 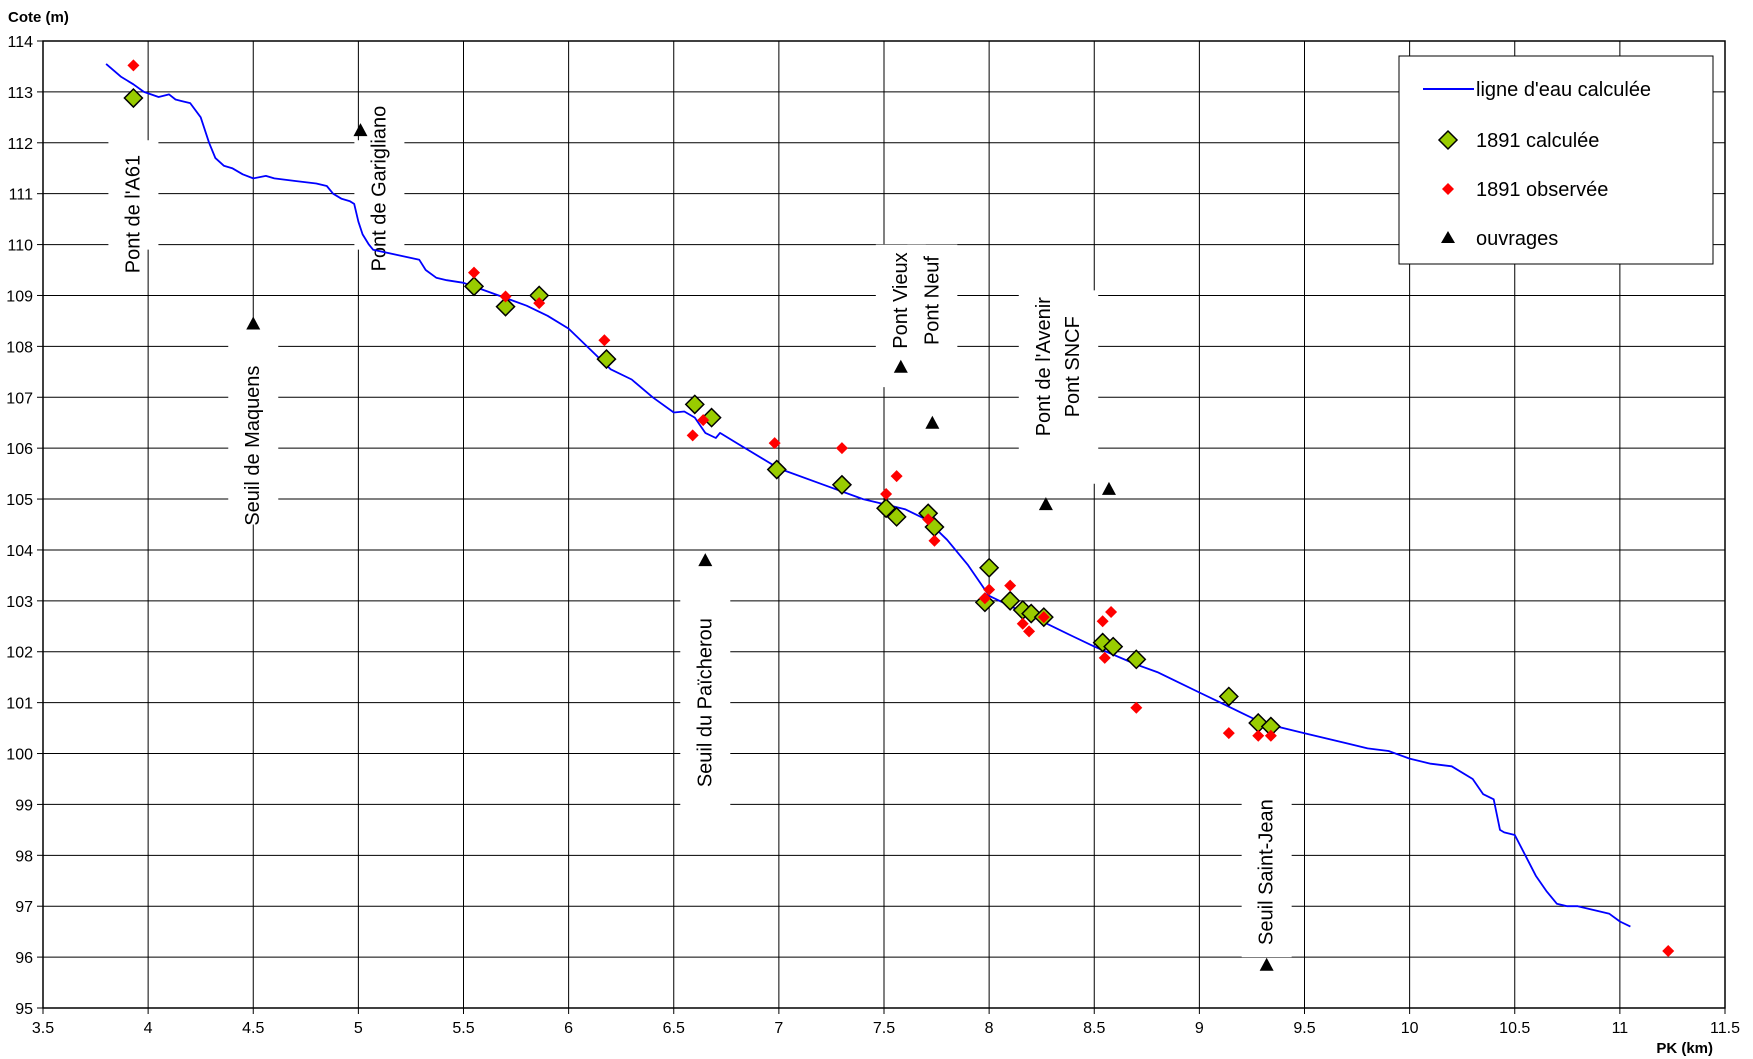 I want to click on x-tick-label: 11, so click(x=1620, y=1028).